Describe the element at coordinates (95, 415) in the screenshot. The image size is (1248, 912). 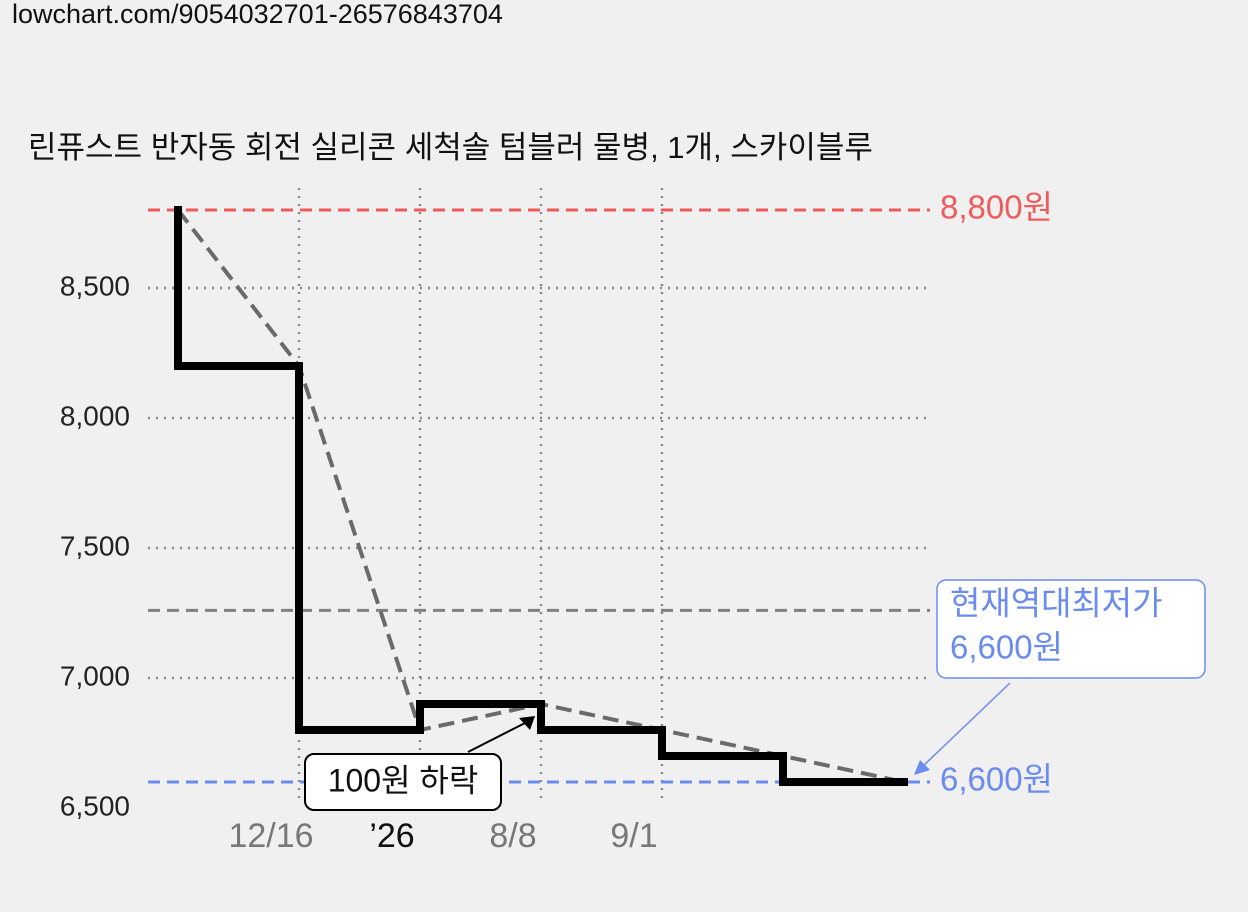
I see `y-tick-label: 8,000` at that location.